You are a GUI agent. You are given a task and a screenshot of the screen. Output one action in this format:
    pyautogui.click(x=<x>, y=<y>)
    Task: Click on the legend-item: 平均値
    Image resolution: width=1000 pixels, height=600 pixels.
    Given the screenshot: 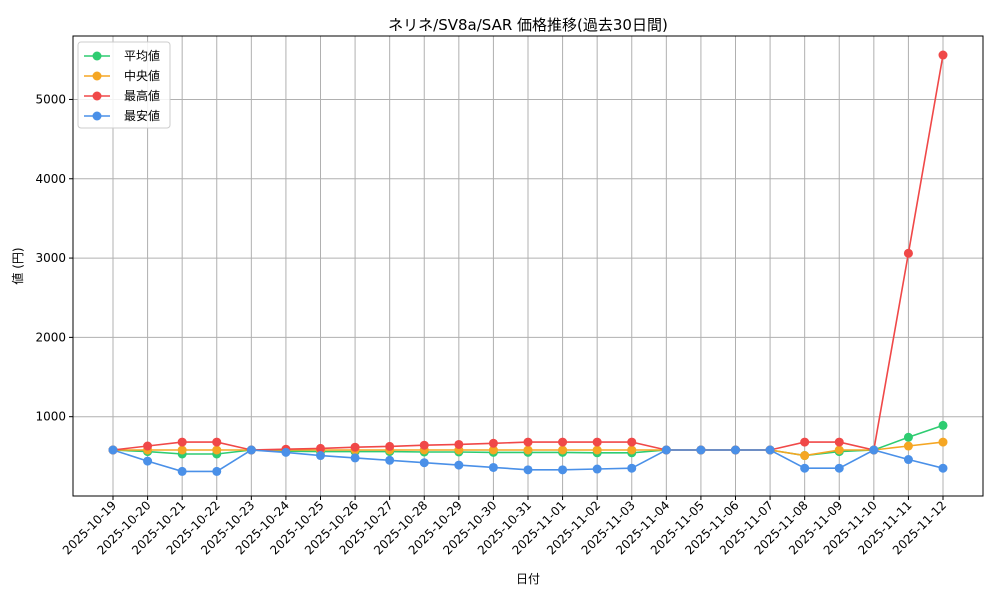 What is the action you would take?
    pyautogui.click(x=122, y=55)
    